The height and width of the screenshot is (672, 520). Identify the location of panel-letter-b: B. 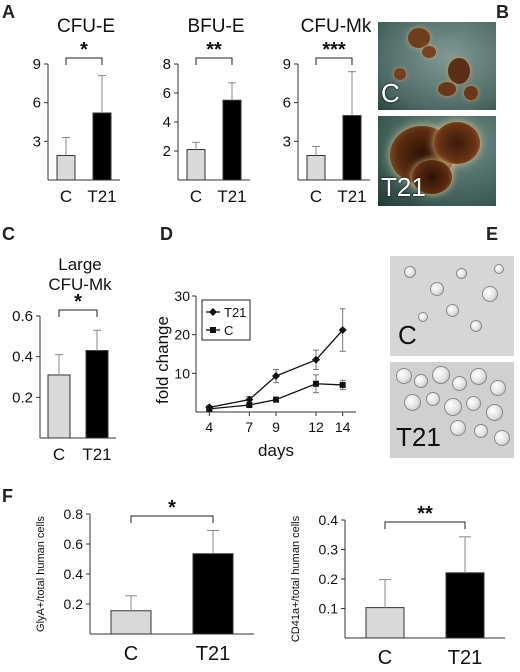
(502, 12).